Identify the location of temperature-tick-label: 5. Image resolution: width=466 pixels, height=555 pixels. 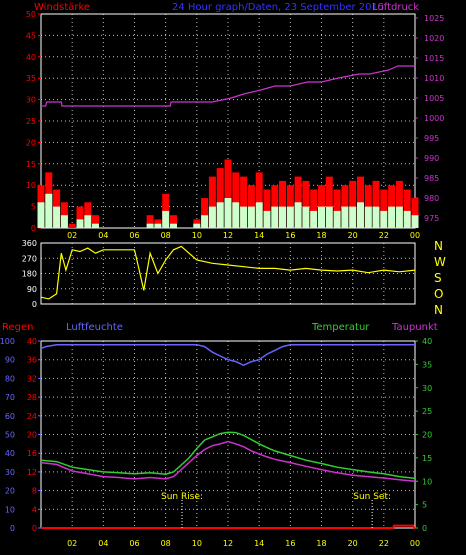
(424, 505).